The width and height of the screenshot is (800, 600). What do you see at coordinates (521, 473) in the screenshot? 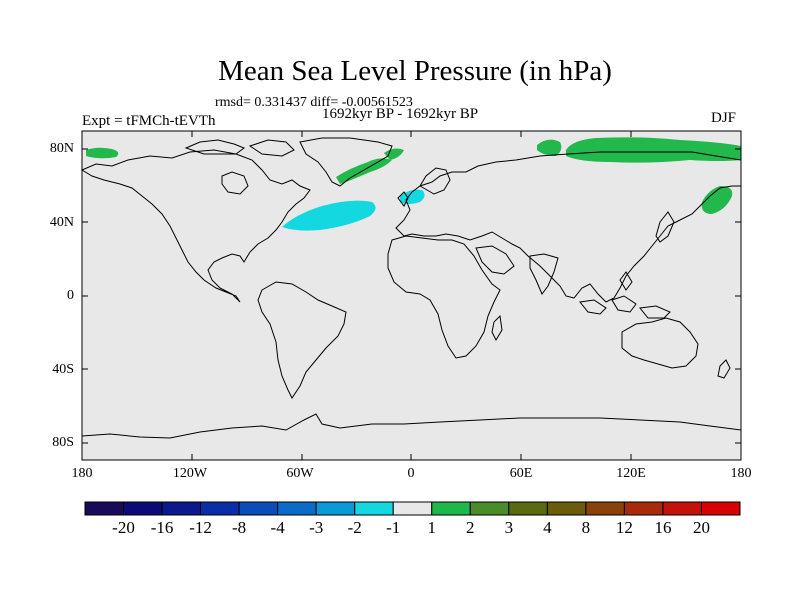
I see `lon-label-60e: 60E` at bounding box center [521, 473].